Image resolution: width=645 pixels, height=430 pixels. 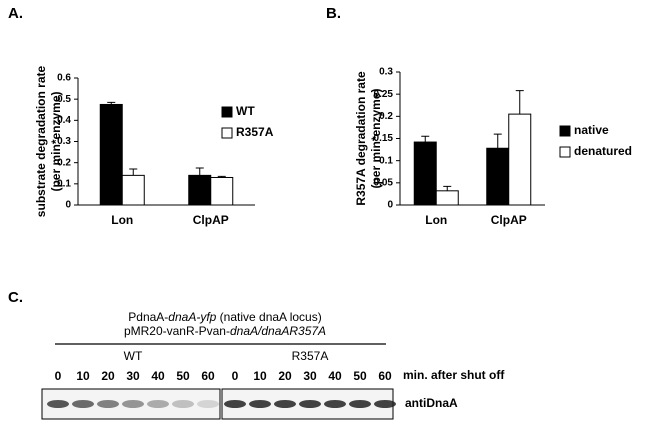 I want to click on panel-label: C., so click(x=15, y=297).